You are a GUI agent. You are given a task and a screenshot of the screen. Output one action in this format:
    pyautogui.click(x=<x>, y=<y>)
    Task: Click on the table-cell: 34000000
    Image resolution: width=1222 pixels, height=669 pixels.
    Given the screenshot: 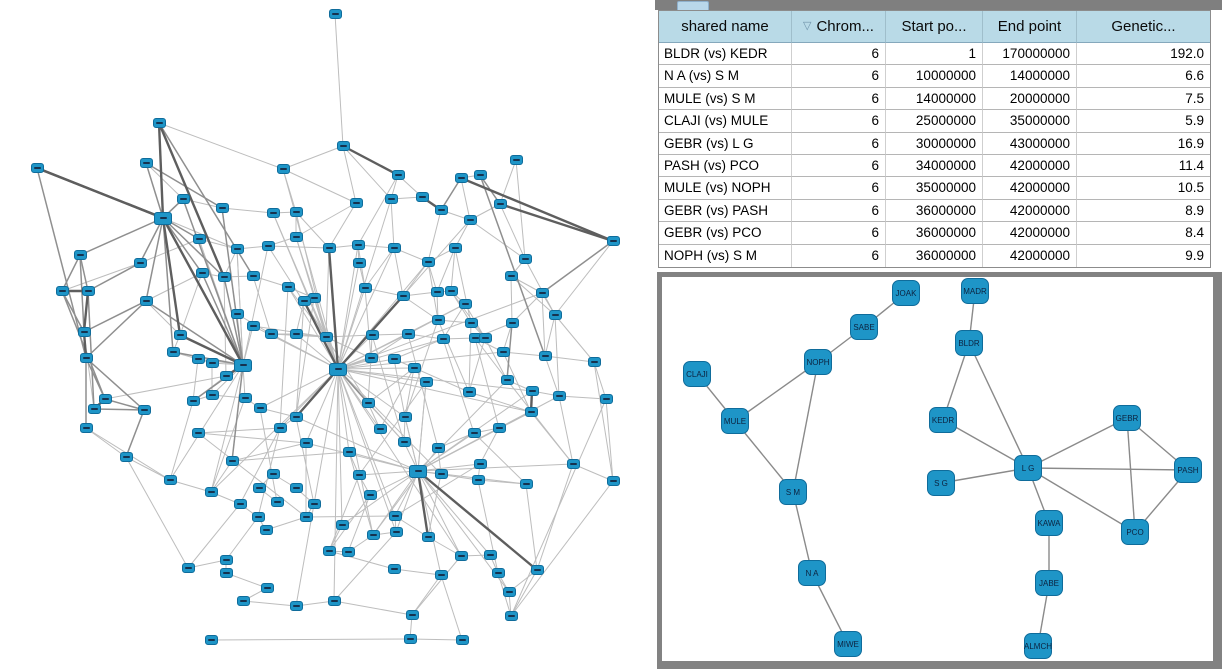 What is the action you would take?
    pyautogui.click(x=934, y=166)
    